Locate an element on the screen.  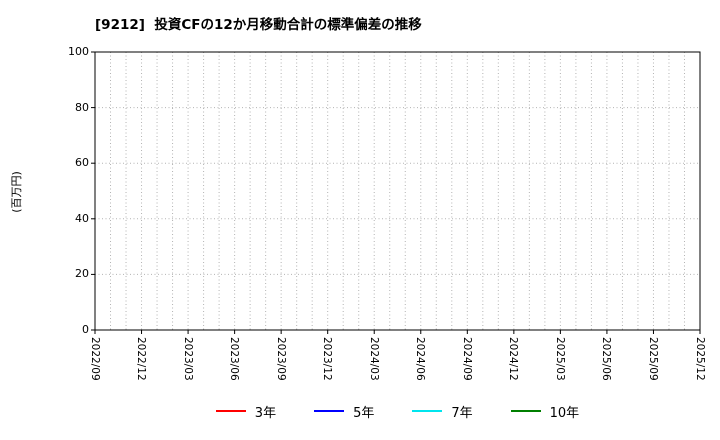
legend-label: 5年 is located at coordinates (364, 413).